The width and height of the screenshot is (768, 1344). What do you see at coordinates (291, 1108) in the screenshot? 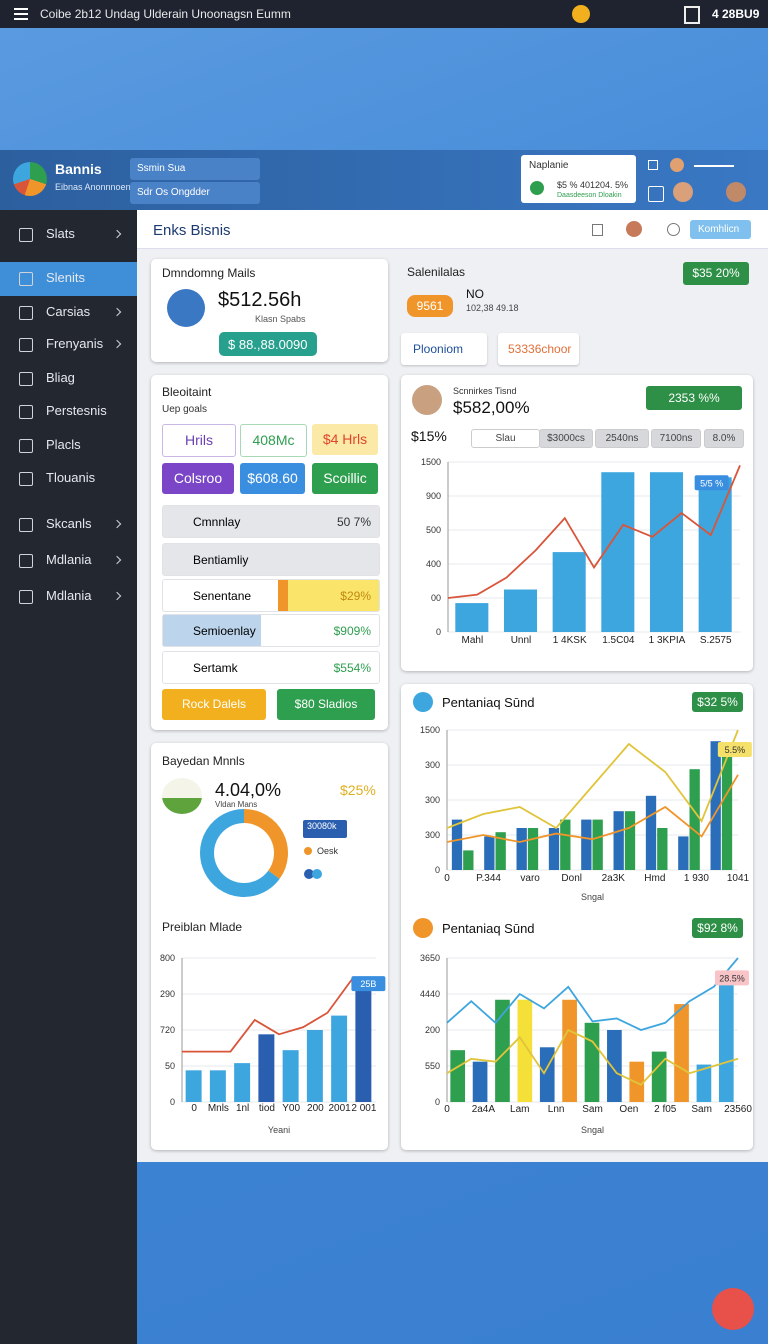
I see `x-tick-label: Y00` at bounding box center [291, 1108].